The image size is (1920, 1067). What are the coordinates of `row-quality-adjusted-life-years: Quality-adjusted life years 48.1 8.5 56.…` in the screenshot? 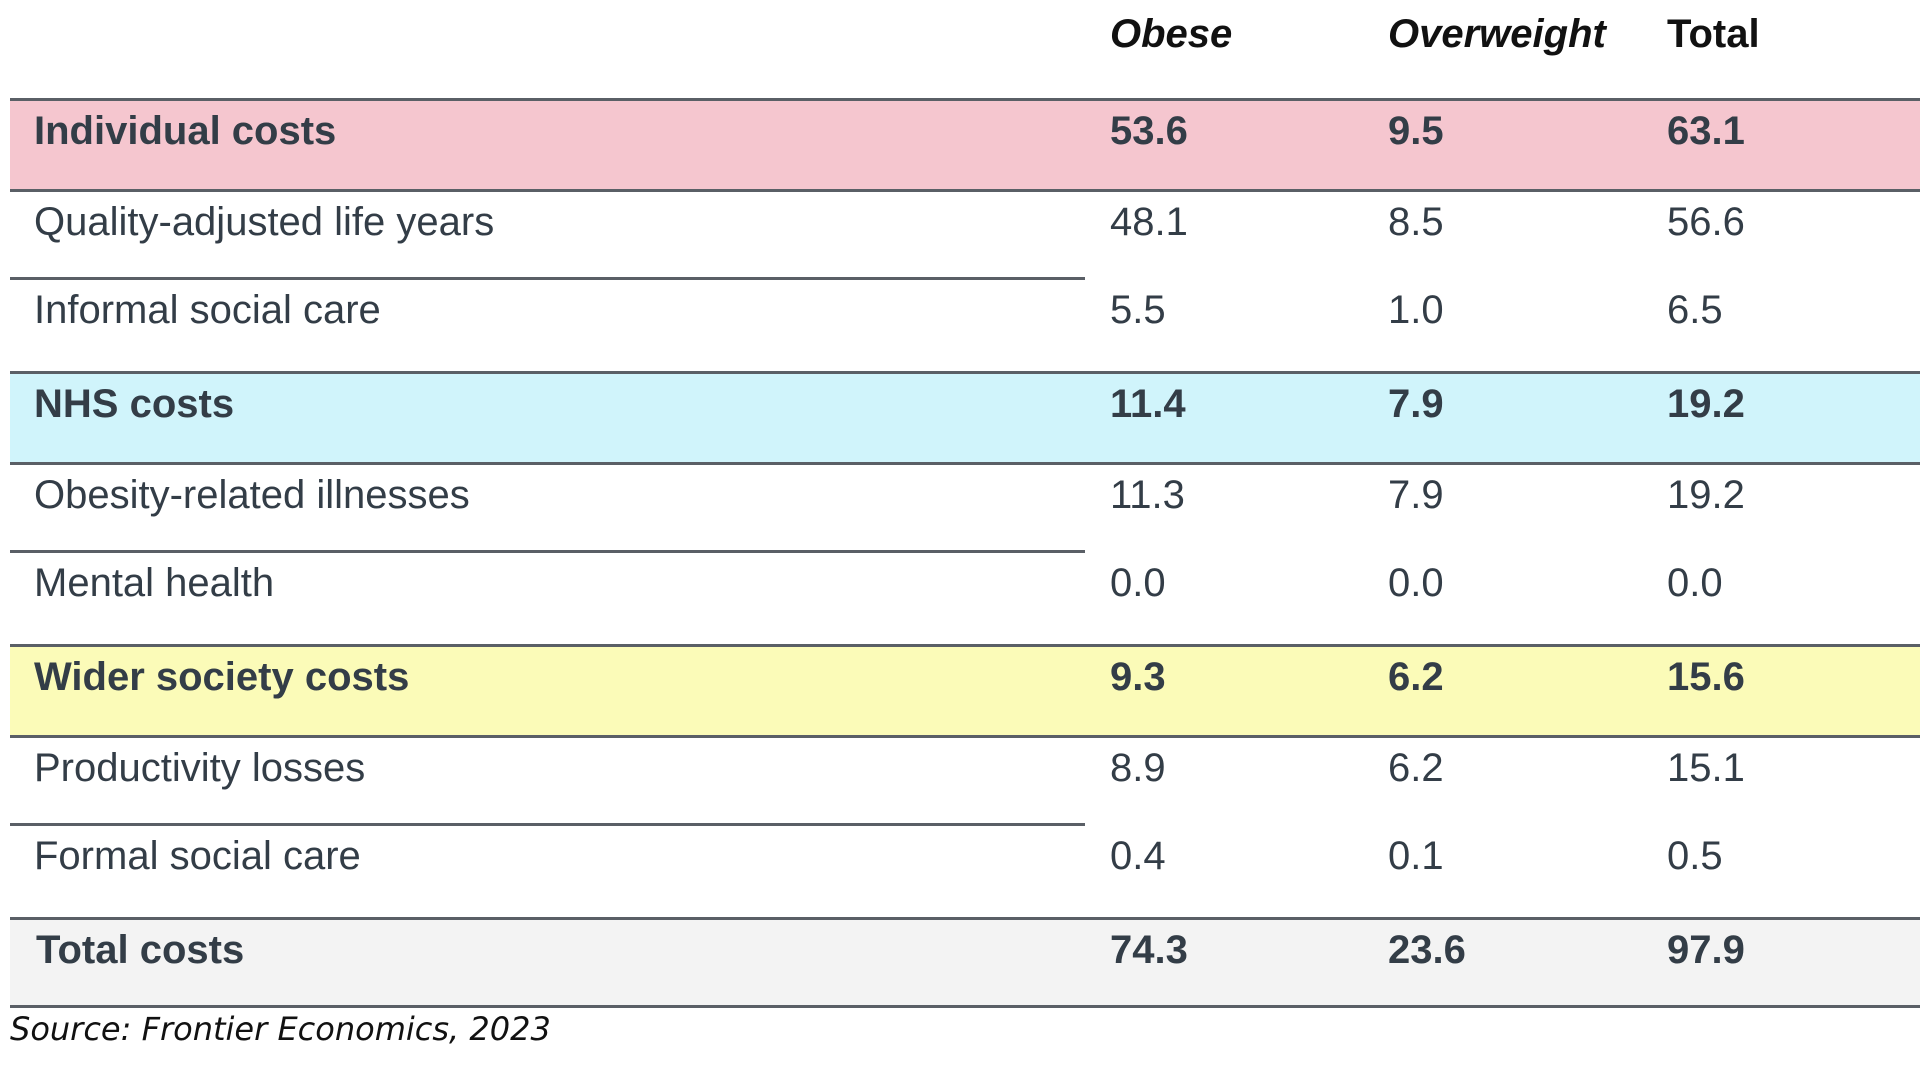 It's located at (965, 234).